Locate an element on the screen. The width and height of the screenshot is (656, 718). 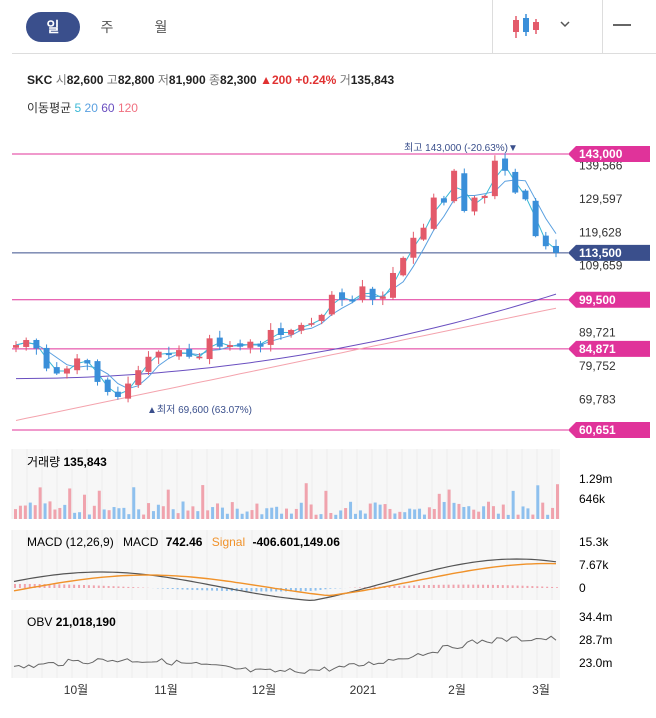
level-tag is located at coordinates (609, 299).